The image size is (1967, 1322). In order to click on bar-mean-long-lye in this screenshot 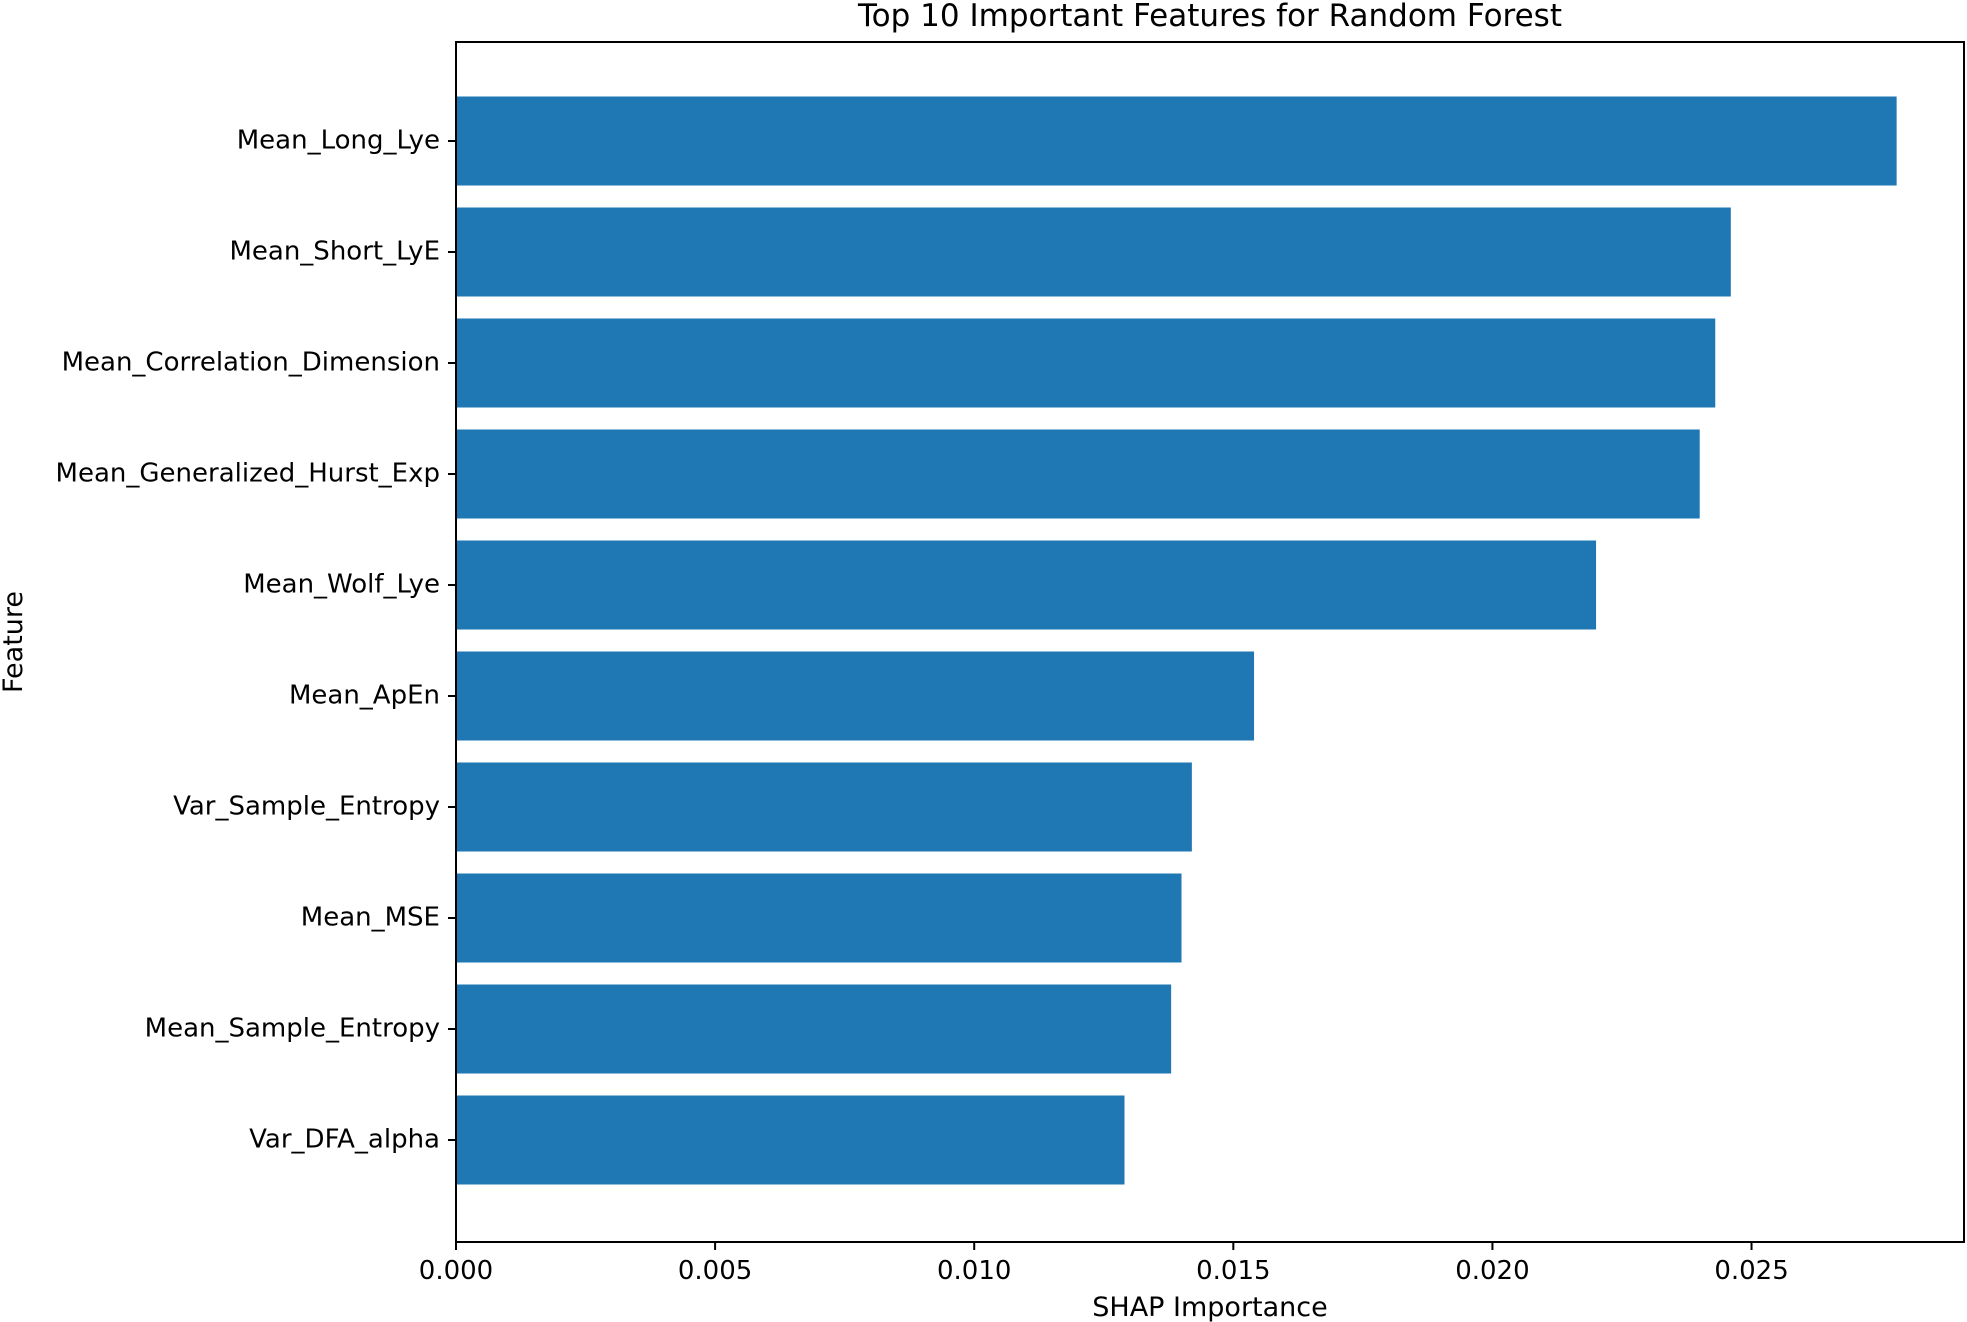, I will do `click(1176, 141)`.